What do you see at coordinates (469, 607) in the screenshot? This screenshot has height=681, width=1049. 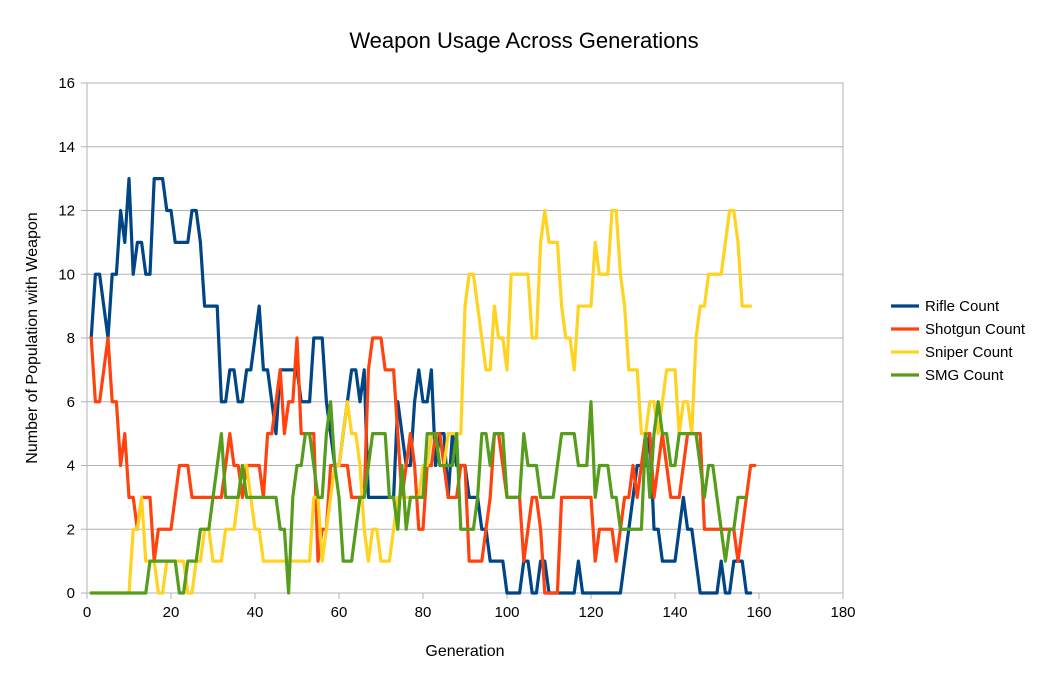 I see `x-axis-ticks: 0 20 40 60 80 100 120 140 160 180` at bounding box center [469, 607].